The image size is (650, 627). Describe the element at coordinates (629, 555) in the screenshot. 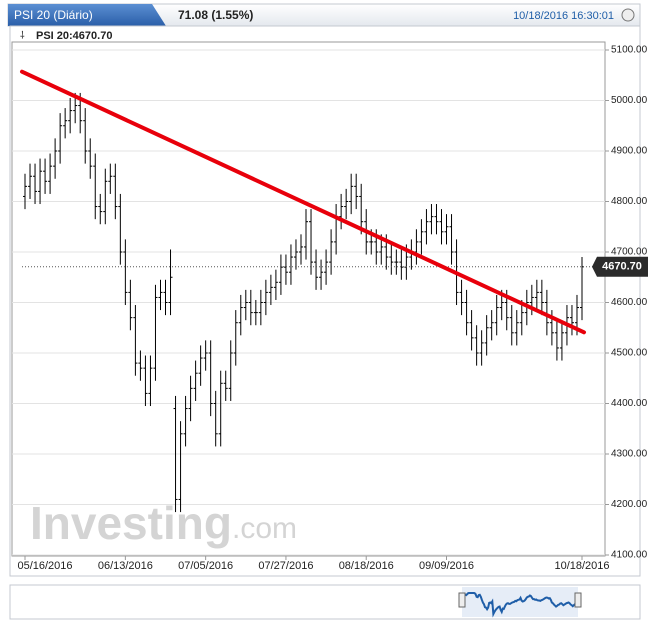

I see `y-tick-label: 4100.00` at that location.